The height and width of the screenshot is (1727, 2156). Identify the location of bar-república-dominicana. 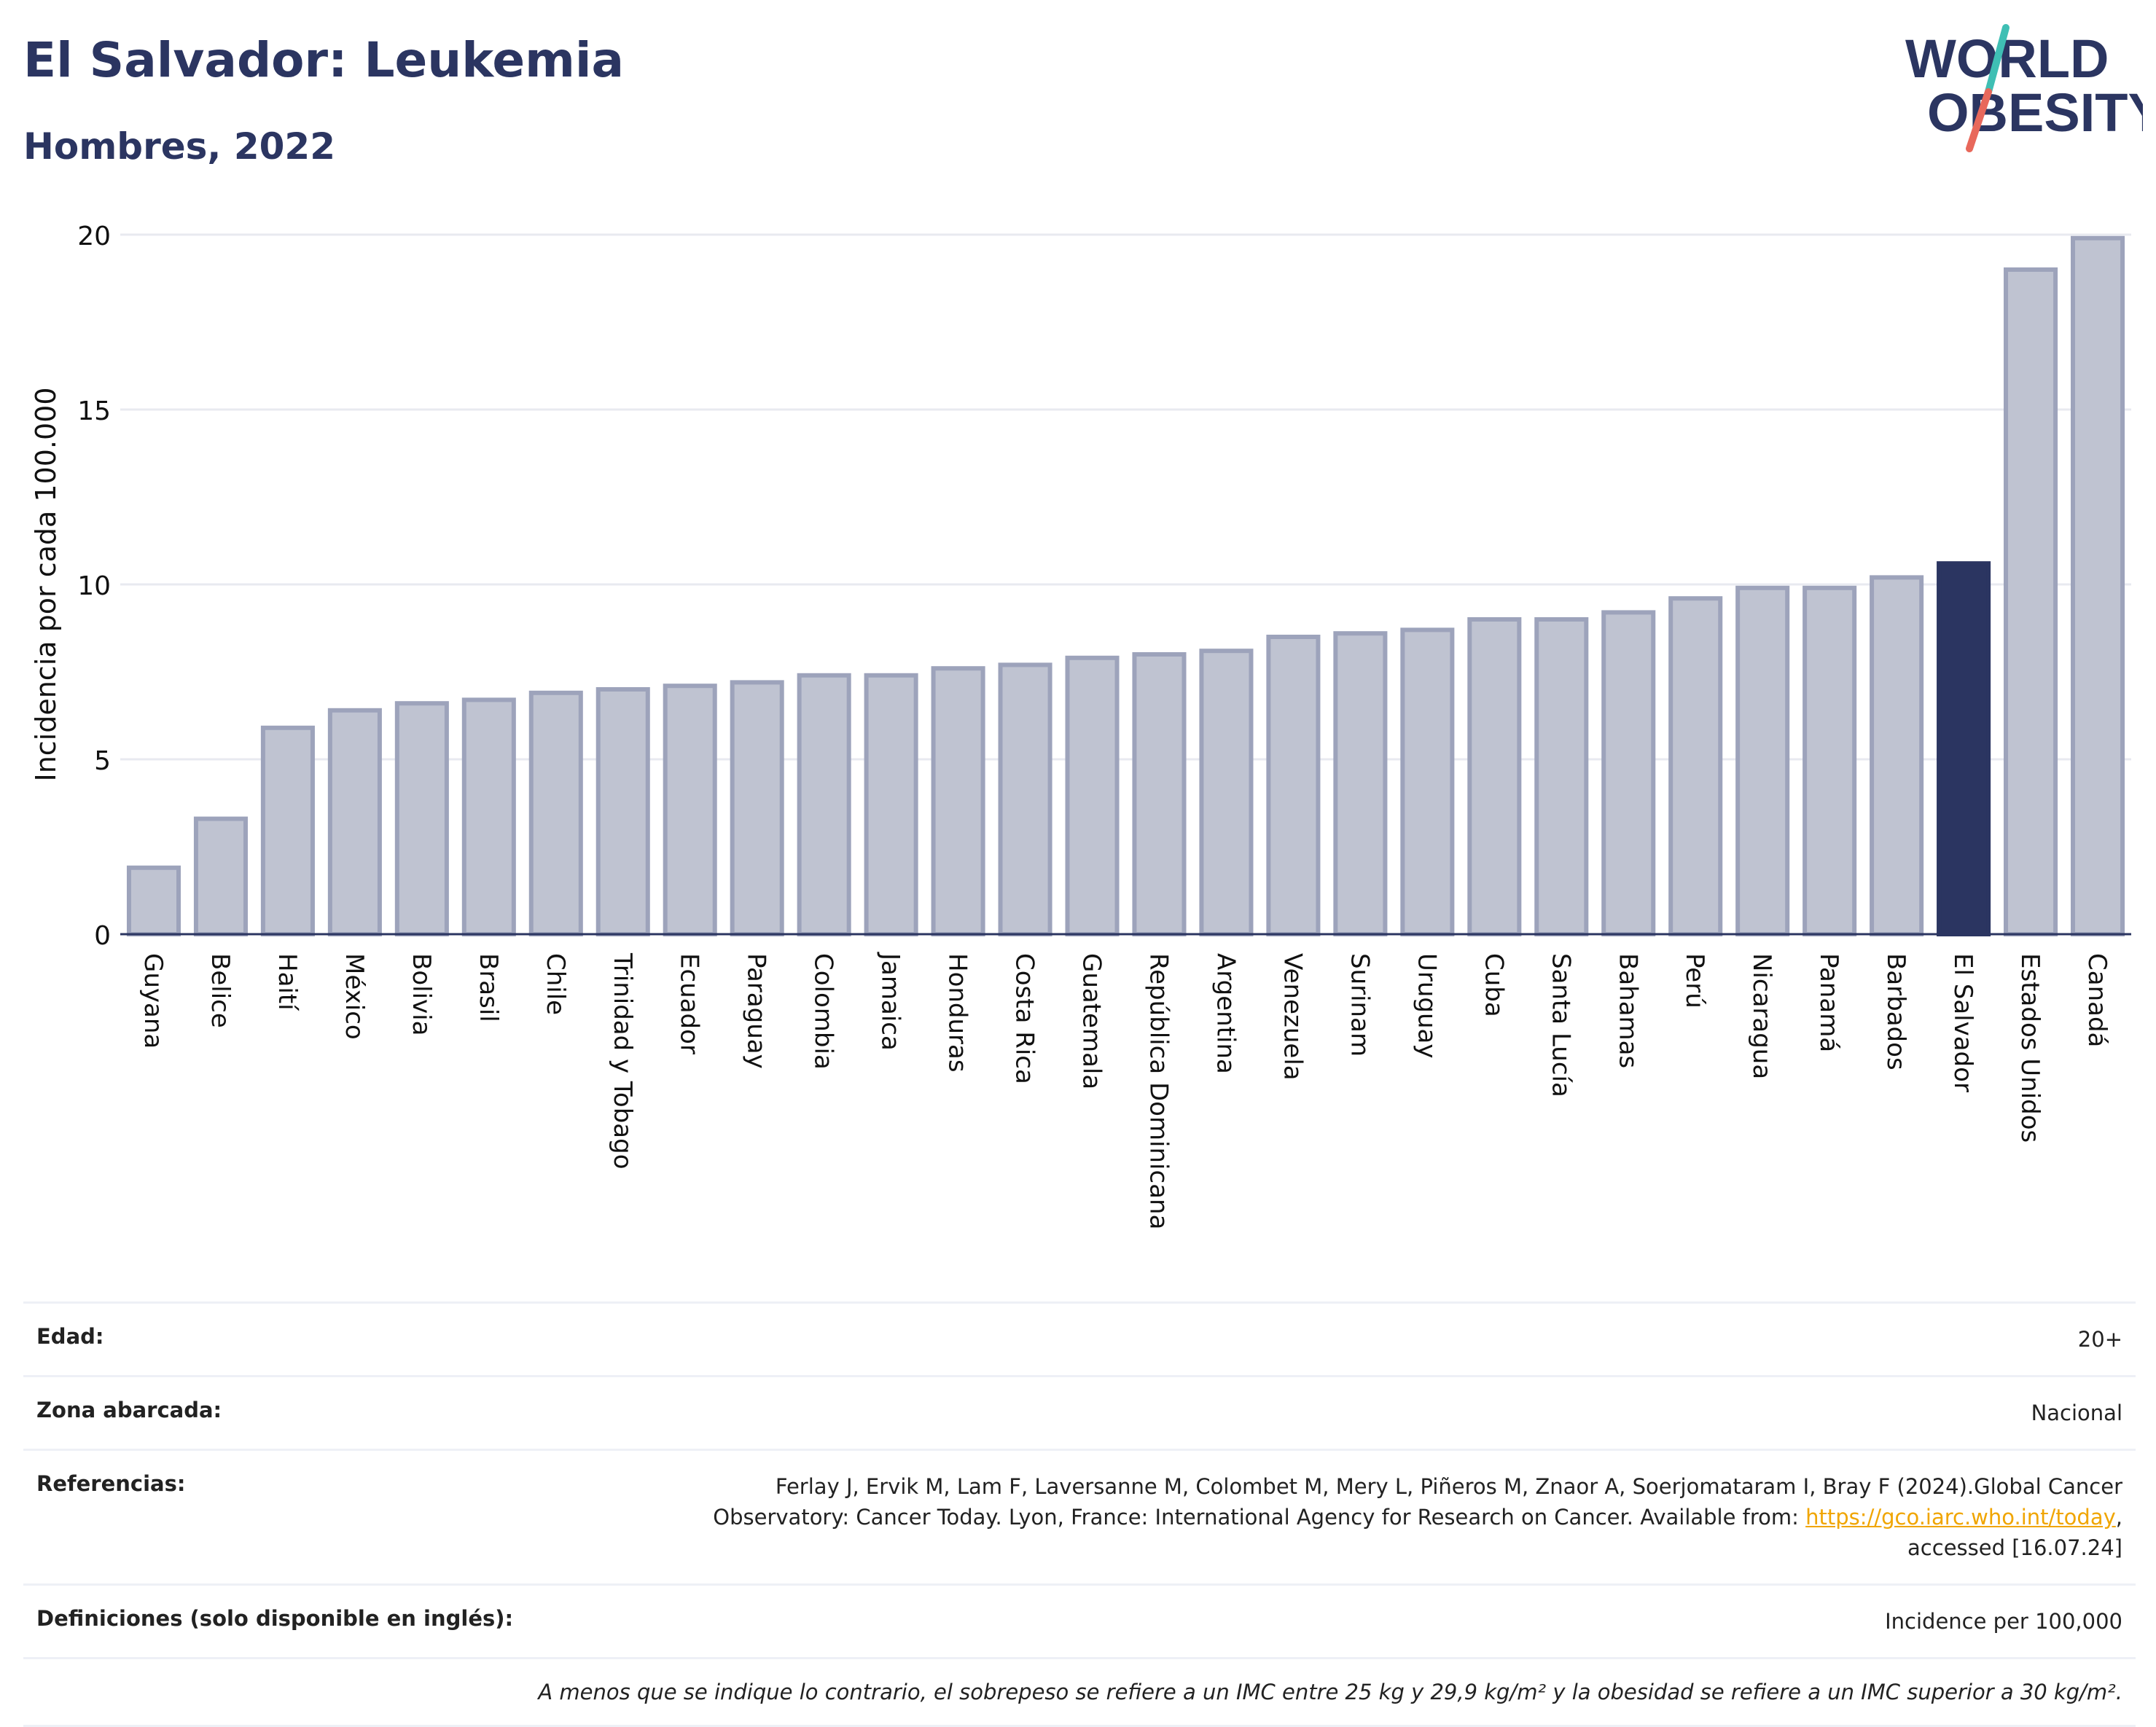
(1160, 794).